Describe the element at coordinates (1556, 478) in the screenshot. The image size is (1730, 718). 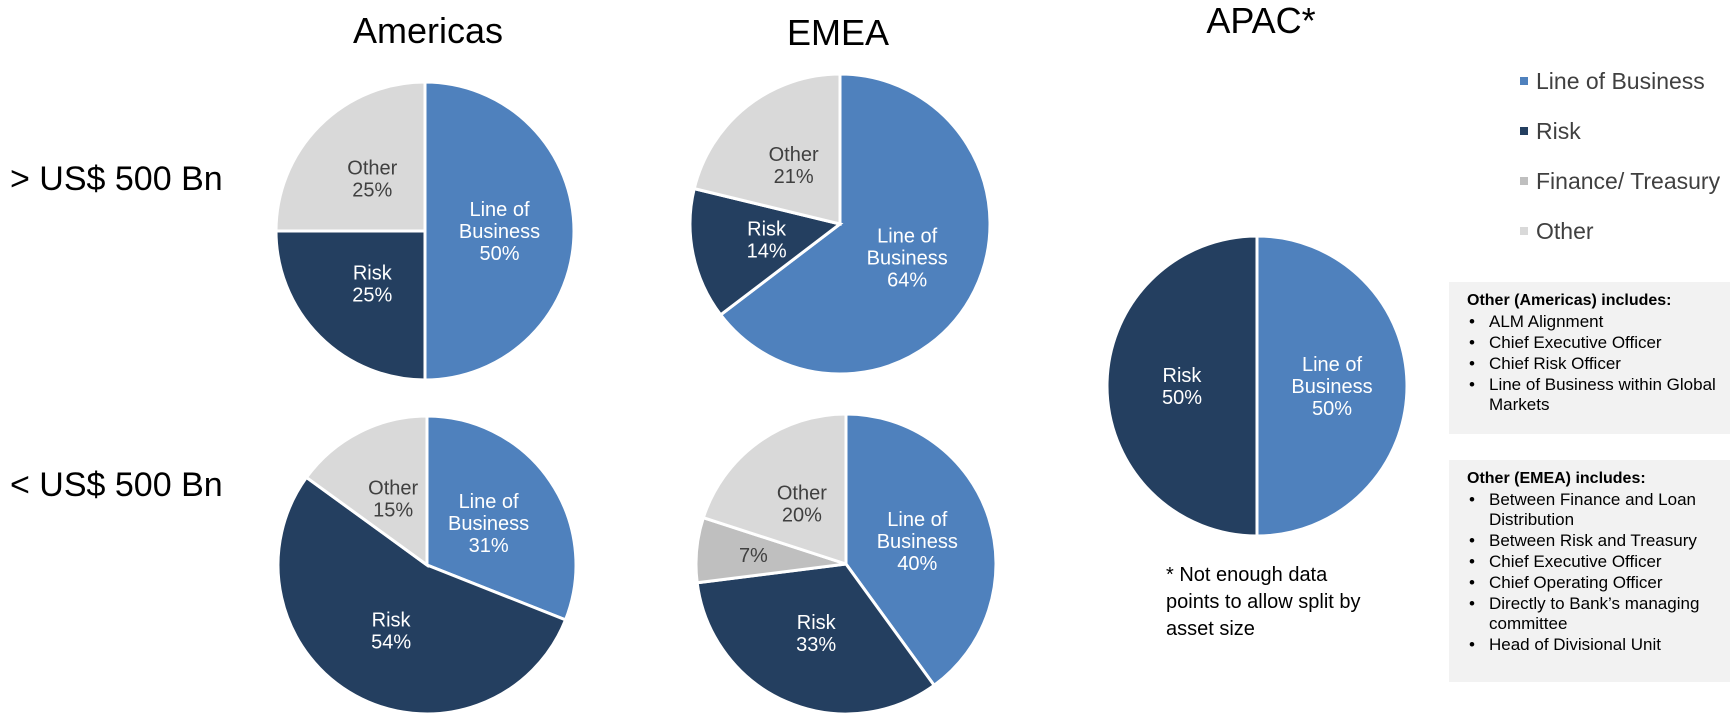
I see `note-title: Other (EMEA) includes:` at that location.